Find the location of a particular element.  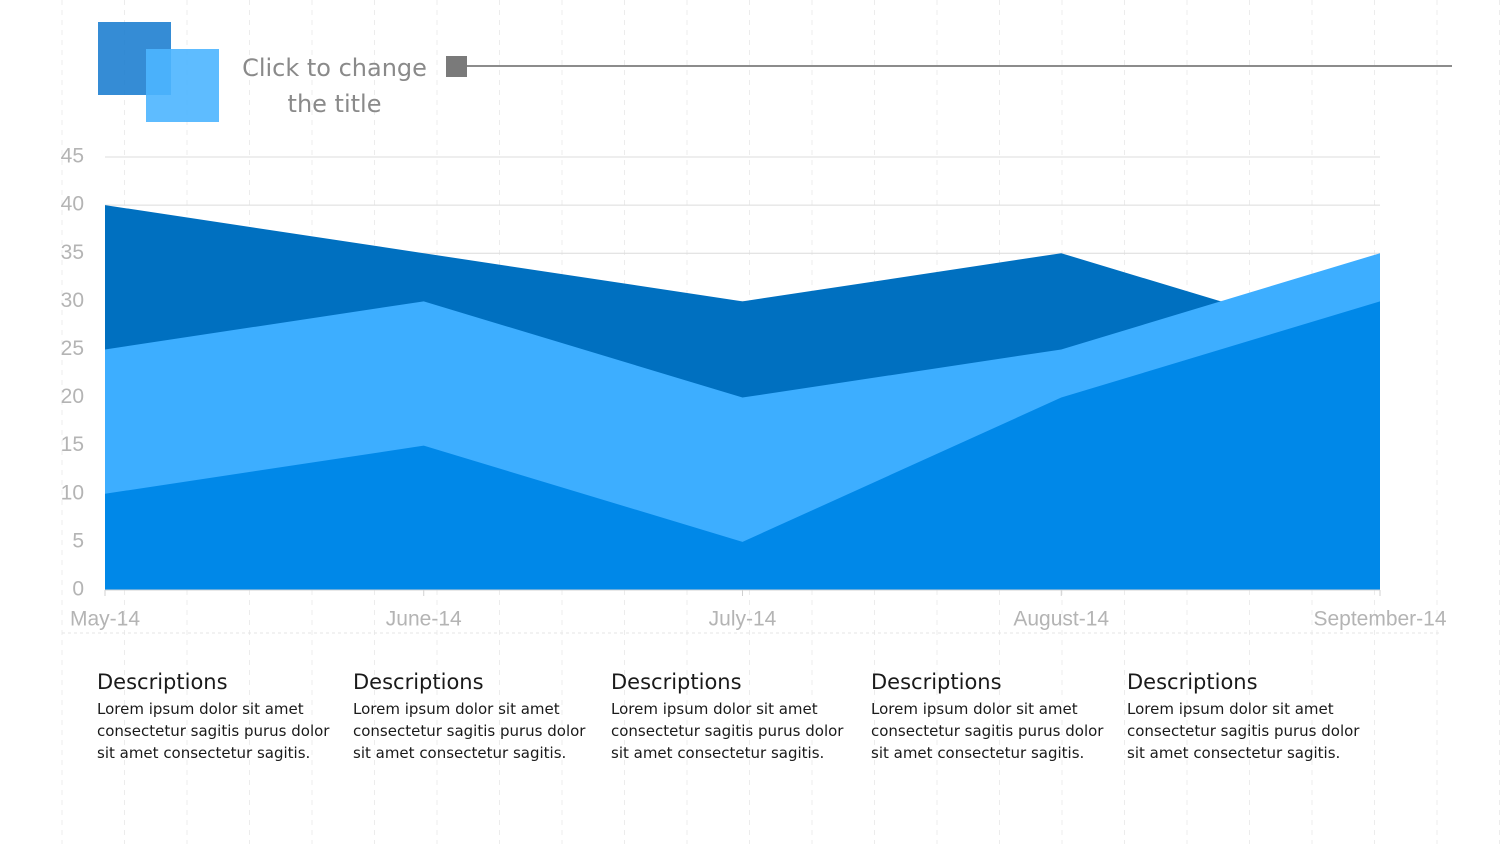

y-tick-label: 15 is located at coordinates (72, 444).